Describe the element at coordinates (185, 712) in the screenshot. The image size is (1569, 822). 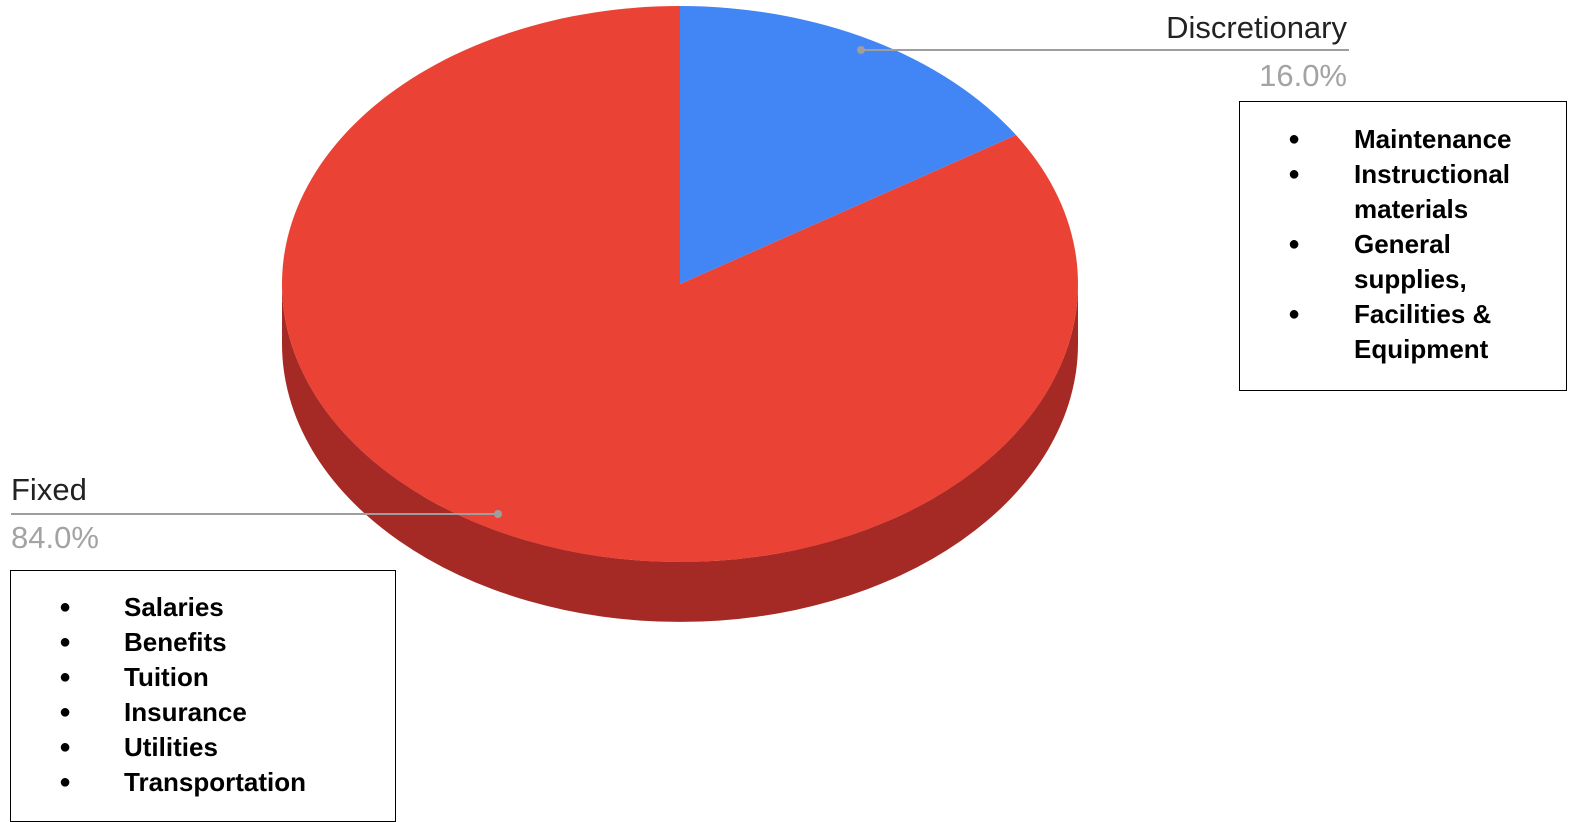
I see `fixed-item-text: Insurance` at that location.